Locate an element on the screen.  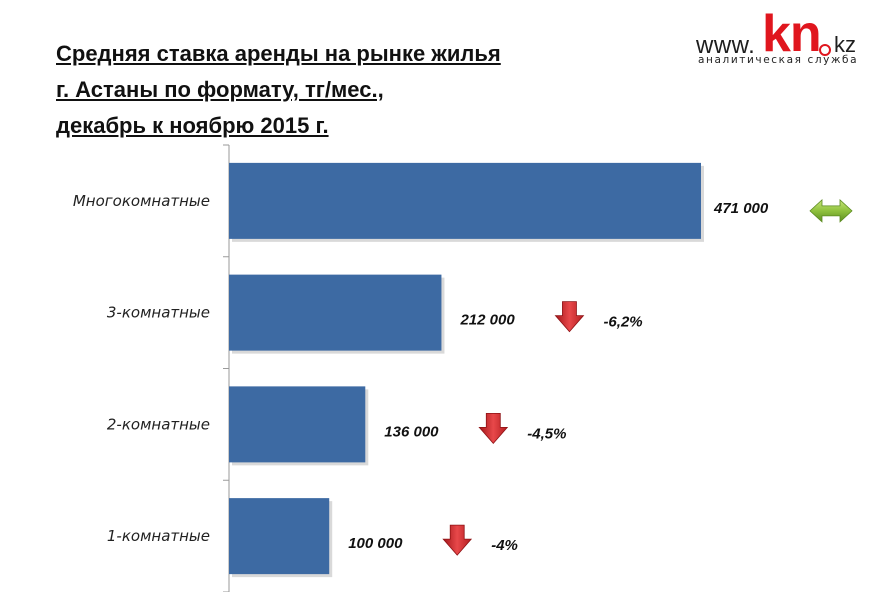
logo-tagline: аналитическая служба is located at coordinates (778, 60).